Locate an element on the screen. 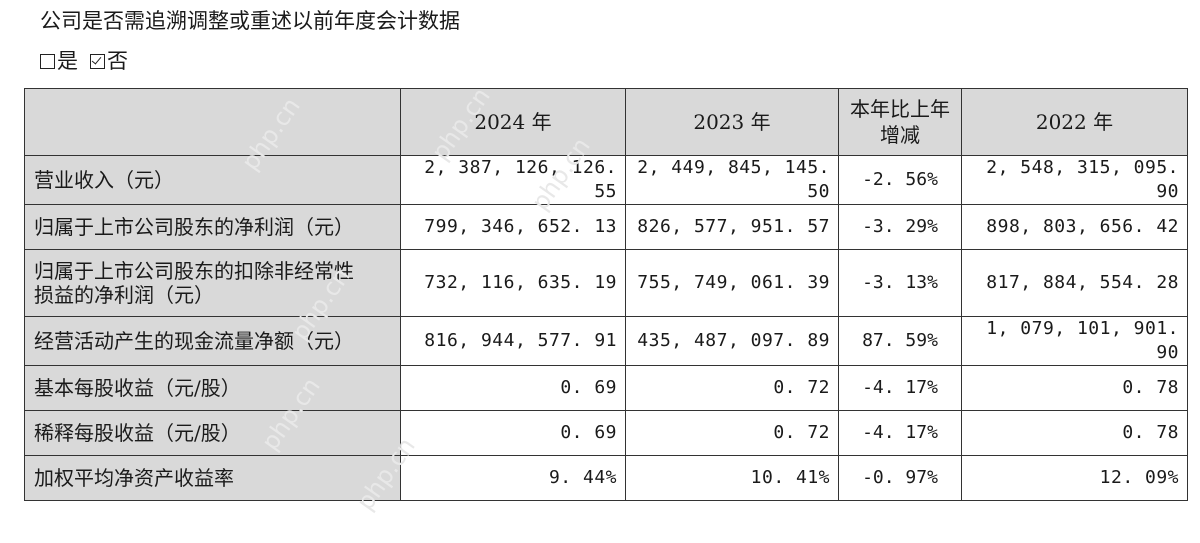  value-2023: 755, 749, 061. 39 is located at coordinates (732, 283).